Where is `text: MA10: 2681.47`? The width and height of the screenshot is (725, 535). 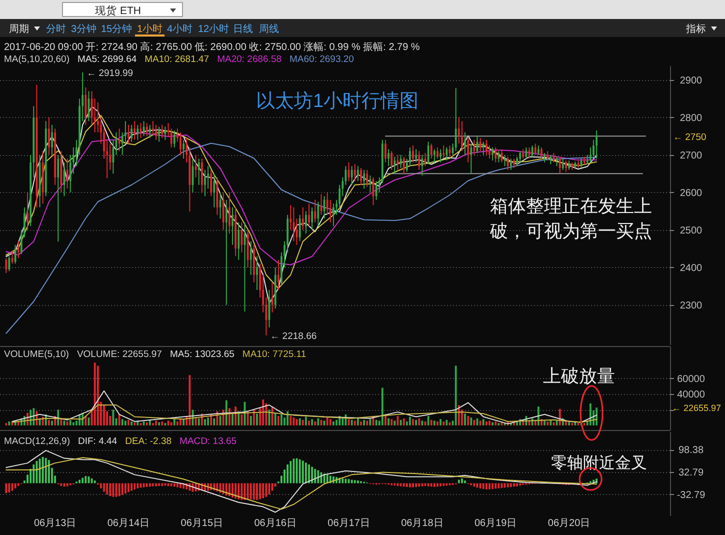 text: MA10: 2681.47 is located at coordinates (177, 59).